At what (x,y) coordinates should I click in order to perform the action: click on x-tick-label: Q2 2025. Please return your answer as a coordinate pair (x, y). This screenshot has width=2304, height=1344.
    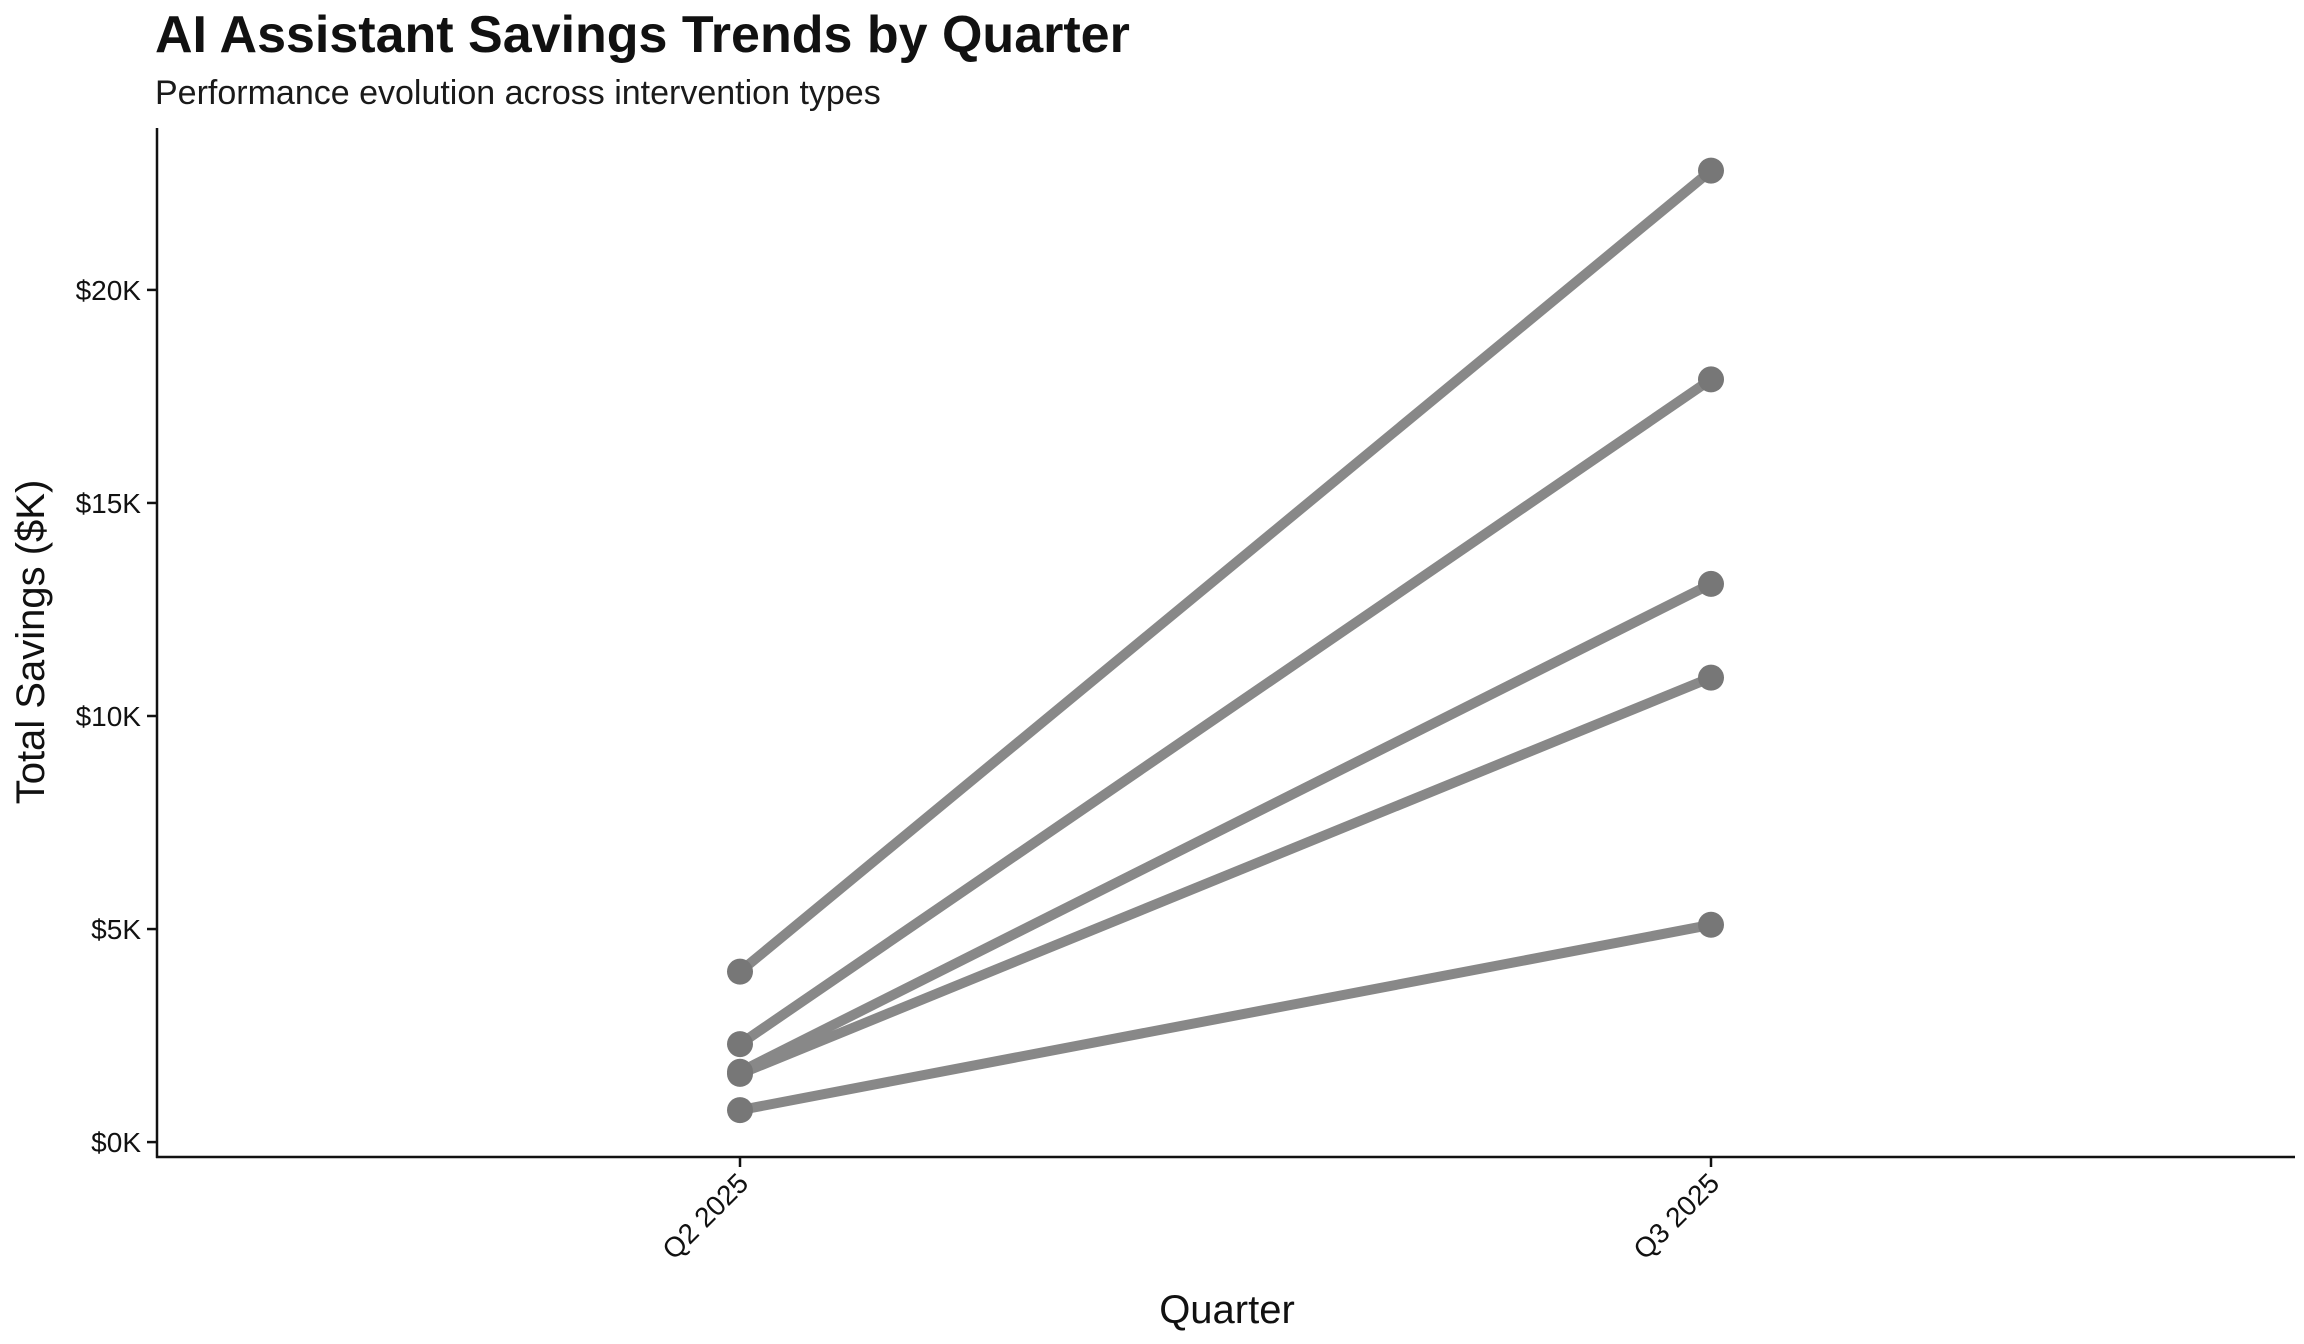
    Looking at the image, I should click on (705, 1216).